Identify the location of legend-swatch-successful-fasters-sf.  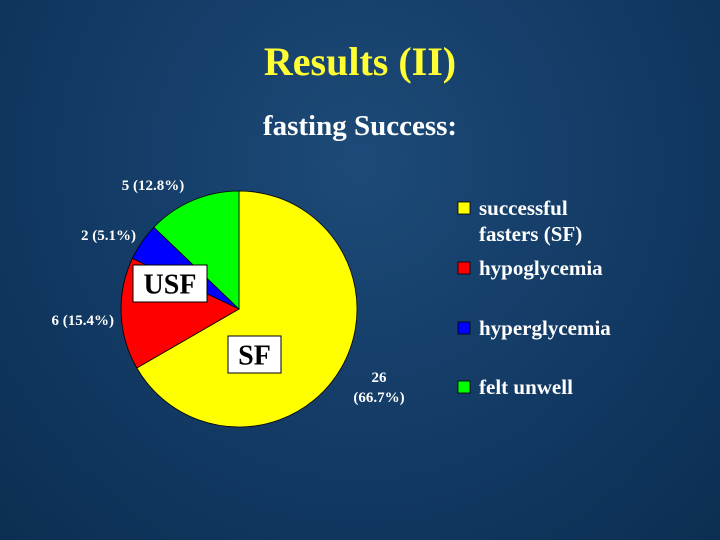
(464, 208).